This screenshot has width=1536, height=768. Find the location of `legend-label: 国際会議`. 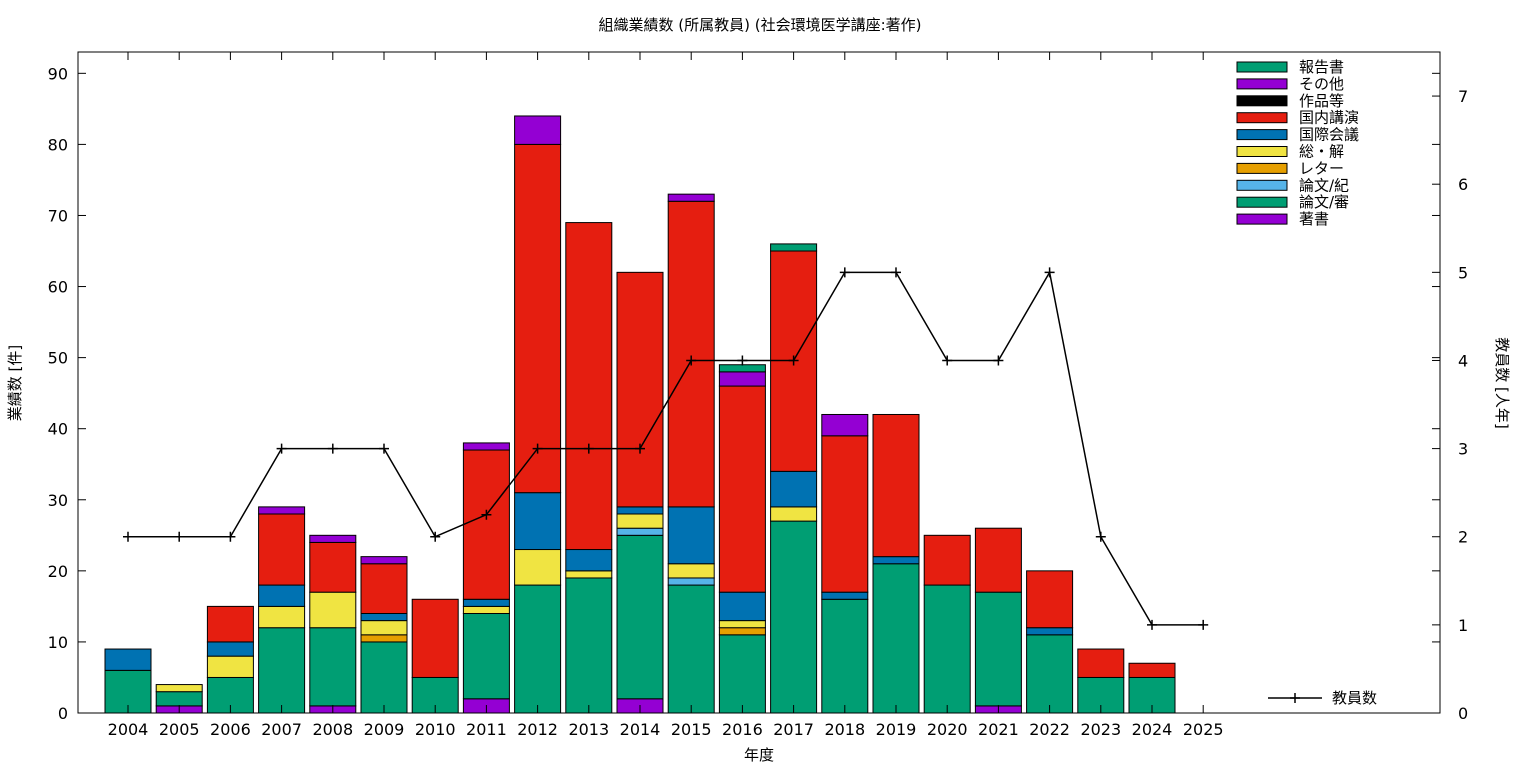

legend-label: 国際会議 is located at coordinates (1329, 135).